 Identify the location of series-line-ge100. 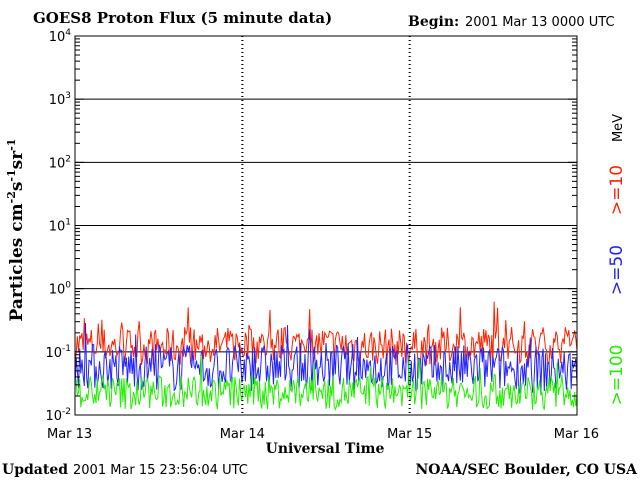
(326, 383).